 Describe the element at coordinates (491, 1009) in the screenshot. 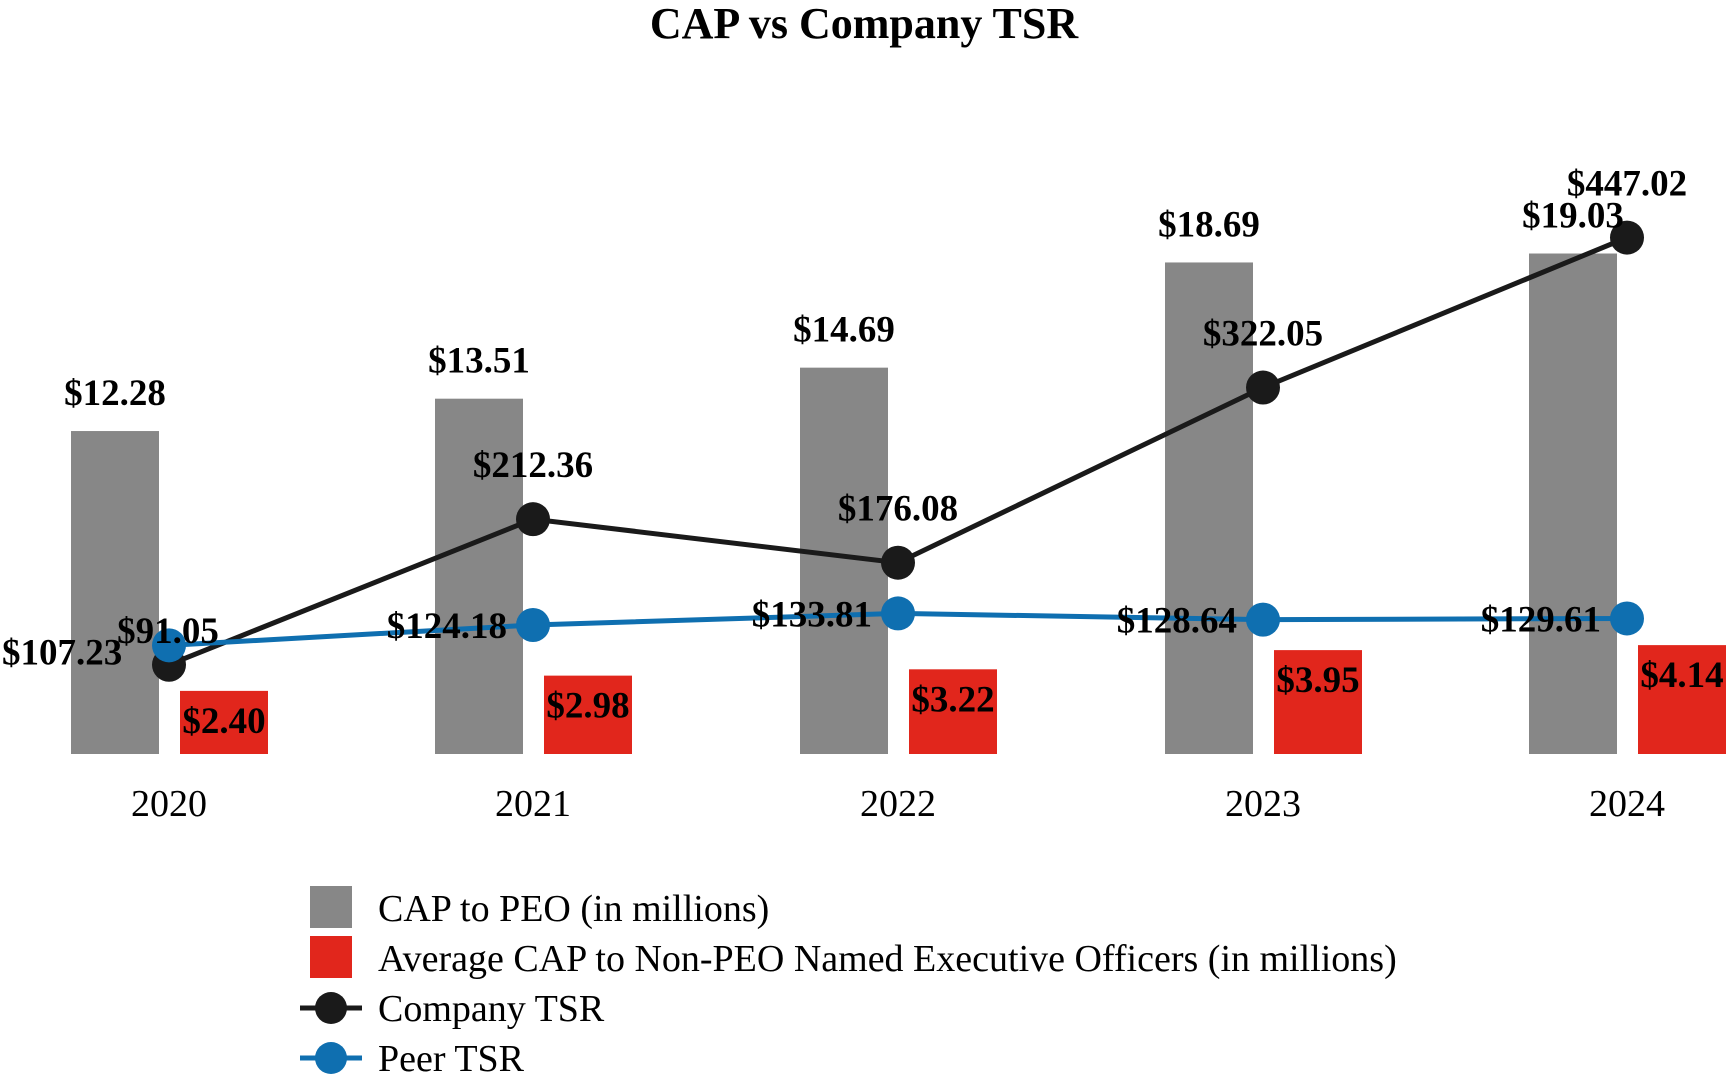

I see `legend-label: Company TSR` at that location.